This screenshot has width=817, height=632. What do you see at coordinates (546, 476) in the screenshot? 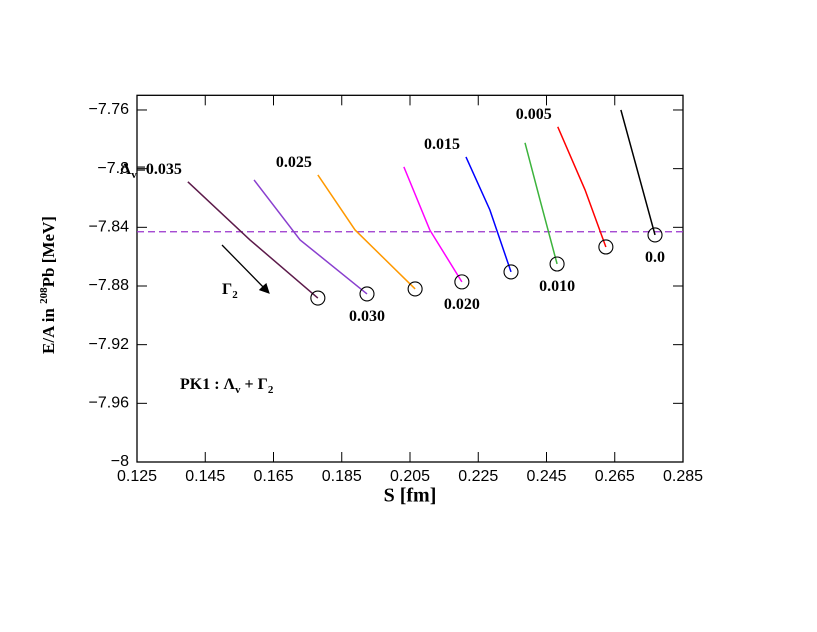
I see `x-tick-label: 0.245` at bounding box center [546, 476].